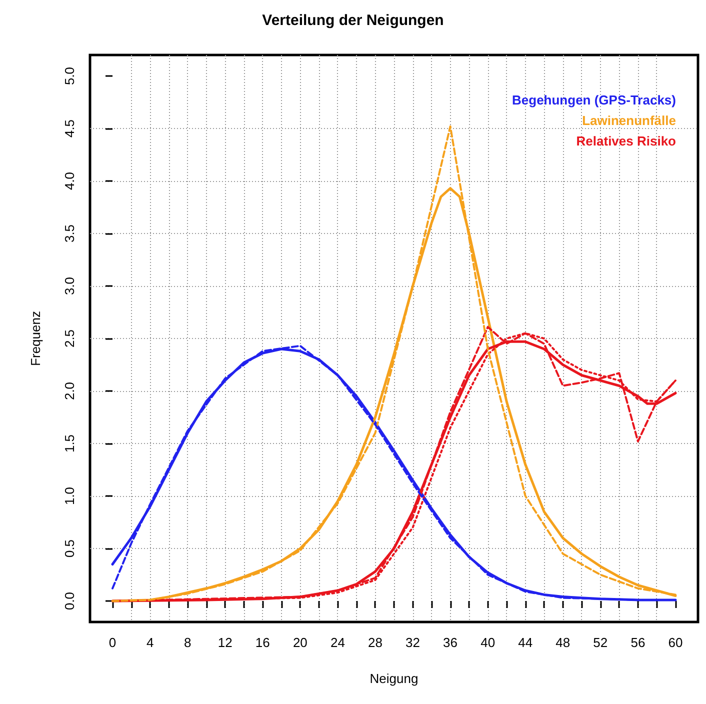 The image size is (706, 704). What do you see at coordinates (525, 642) in the screenshot?
I see `x-tick-label: 44` at bounding box center [525, 642].